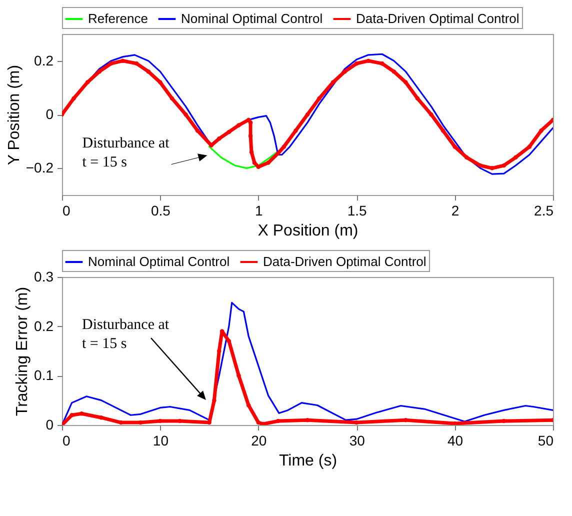 This screenshot has width=572, height=516. Describe the element at coordinates (455, 210) in the screenshot. I see `x-tick-label: 2` at that location.